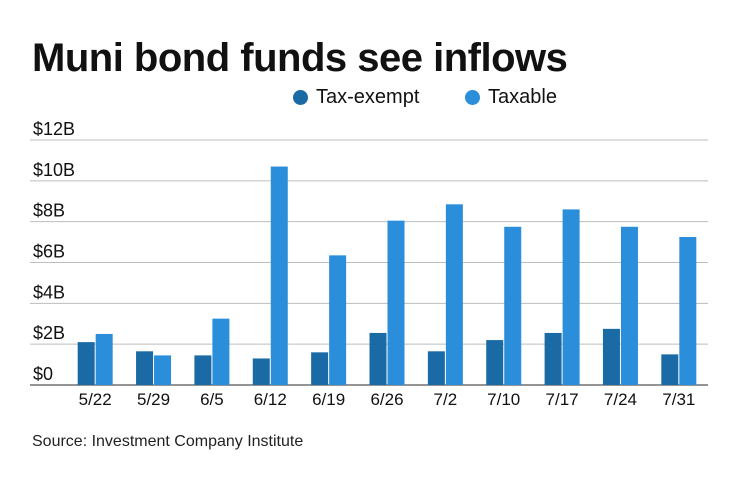 Image resolution: width=740 pixels, height=482 pixels. What do you see at coordinates (503, 399) in the screenshot?
I see `x-tick-label: 7/10` at bounding box center [503, 399].